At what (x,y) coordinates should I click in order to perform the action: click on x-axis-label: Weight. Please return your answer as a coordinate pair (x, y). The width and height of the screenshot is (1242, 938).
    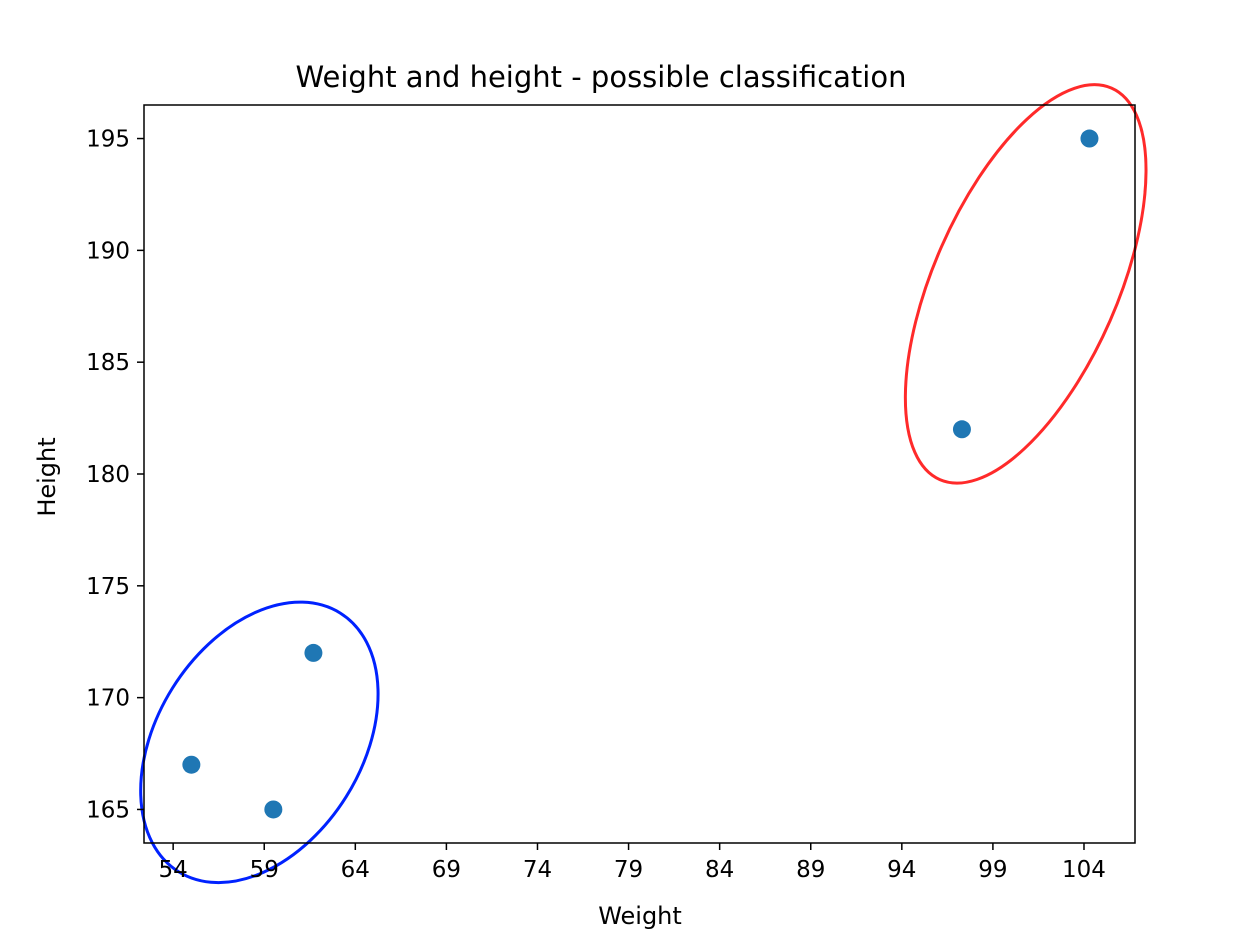
    Looking at the image, I should click on (640, 916).